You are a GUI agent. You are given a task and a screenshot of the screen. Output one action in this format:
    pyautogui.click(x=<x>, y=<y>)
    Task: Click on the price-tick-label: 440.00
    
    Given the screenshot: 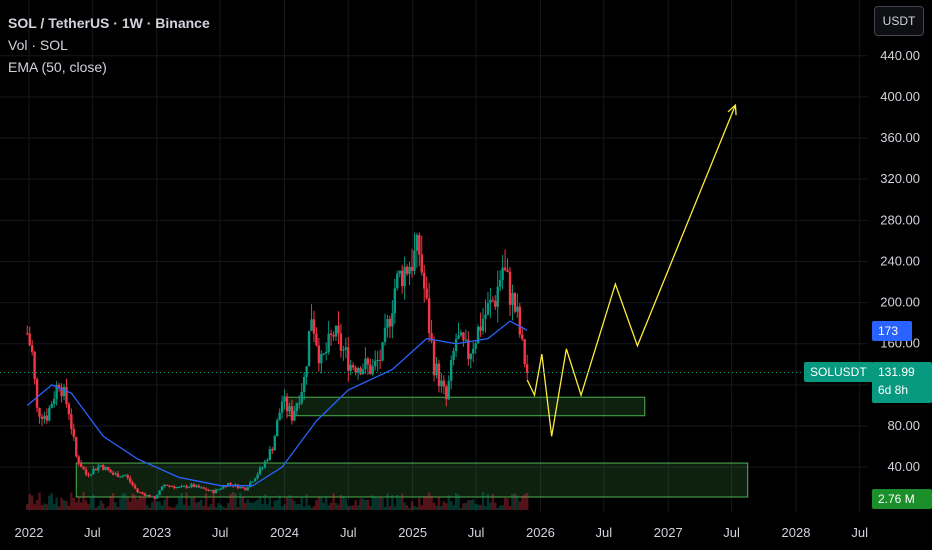 What is the action you would take?
    pyautogui.click(x=900, y=55)
    